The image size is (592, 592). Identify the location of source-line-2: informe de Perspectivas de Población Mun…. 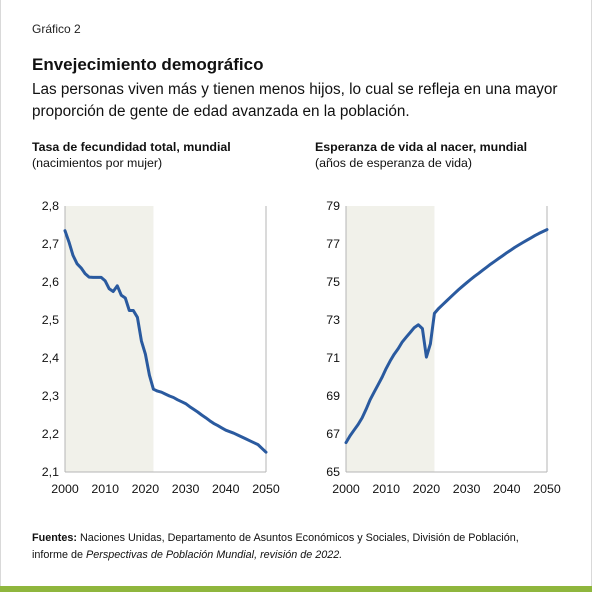
(302, 555).